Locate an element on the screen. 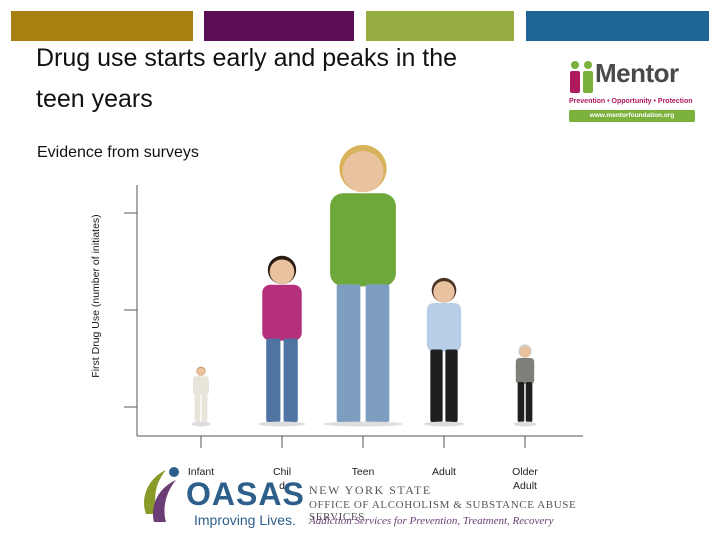 Image resolution: width=720 pixels, height=540 pixels. mentor-url: www.mentorfoundation.org is located at coordinates (632, 116).